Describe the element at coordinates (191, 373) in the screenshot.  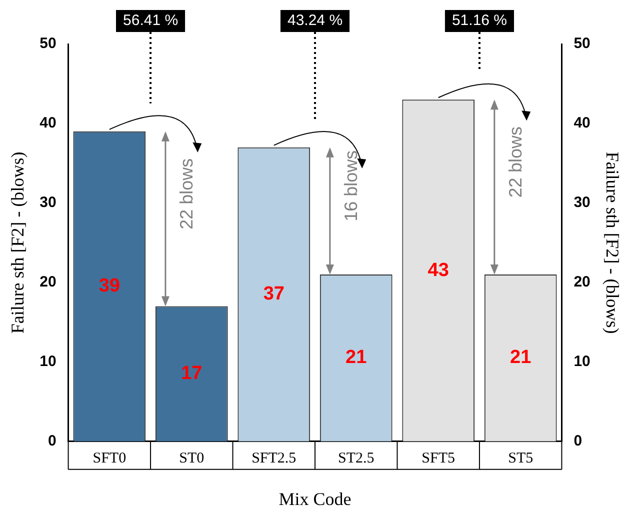
I see `data-label: 17` at that location.